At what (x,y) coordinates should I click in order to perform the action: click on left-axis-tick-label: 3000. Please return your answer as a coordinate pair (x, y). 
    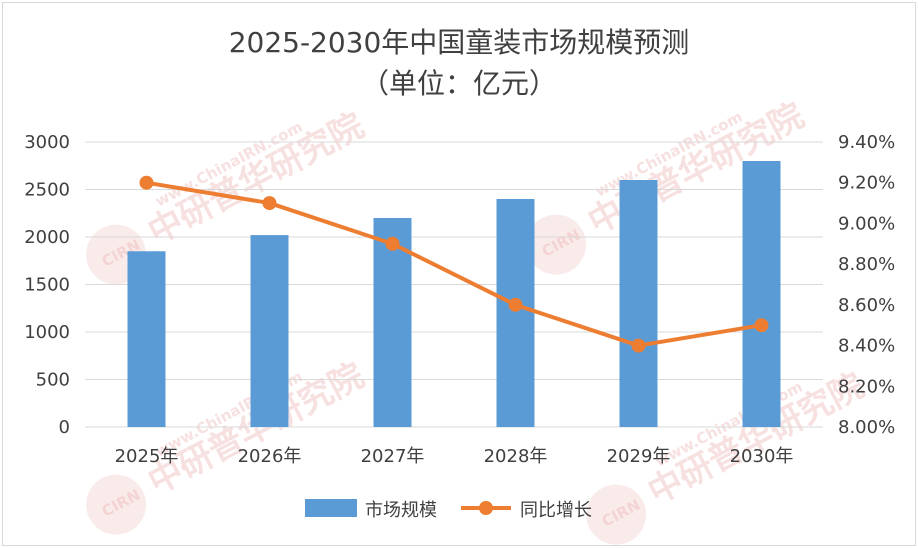
    Looking at the image, I should click on (47, 142).